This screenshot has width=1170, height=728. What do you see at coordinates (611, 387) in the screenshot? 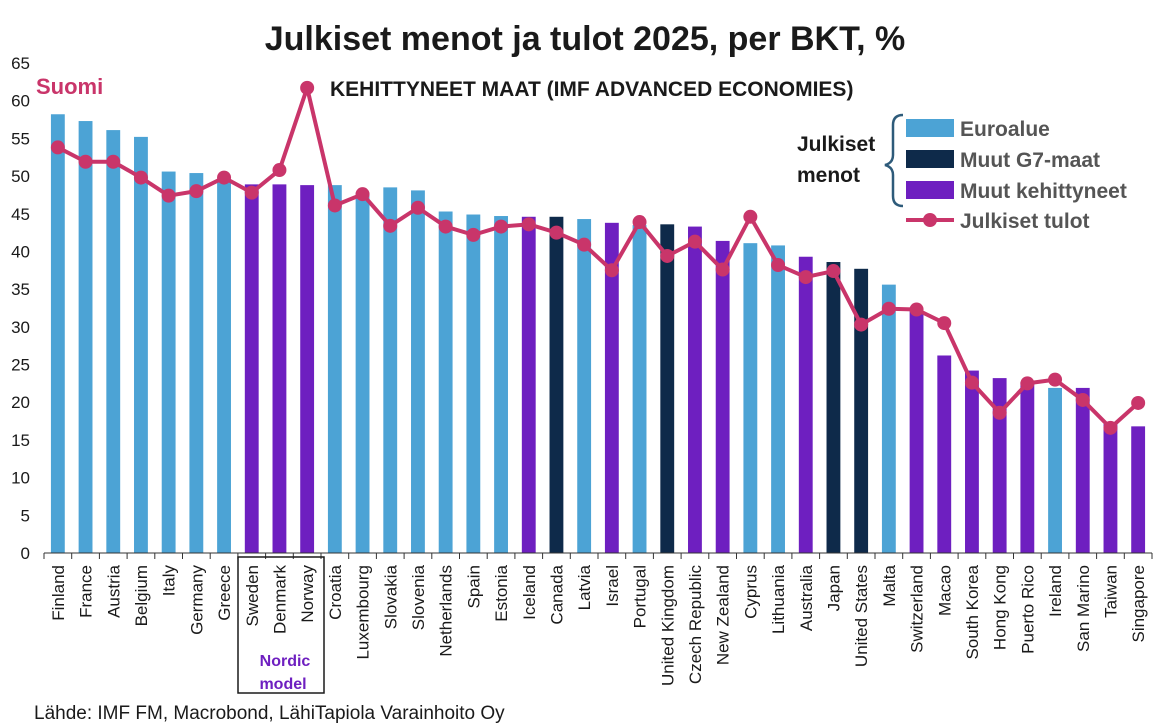
I see `bar-israel` at bounding box center [611, 387].